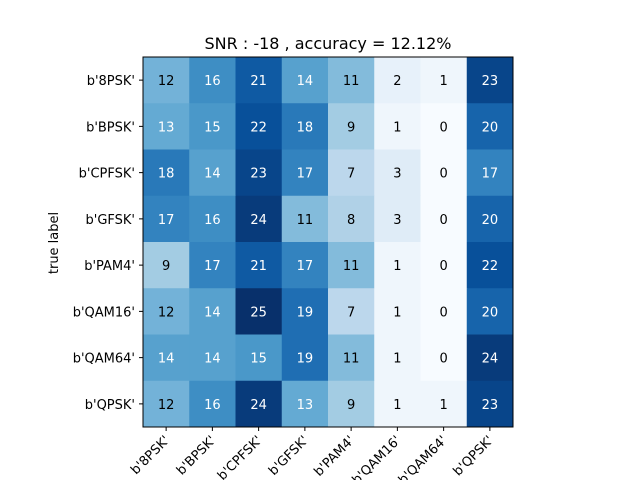  Describe the element at coordinates (328, 43) in the screenshot. I see `chart-title: SNR : -18 , accuracy = 12.12%` at that location.